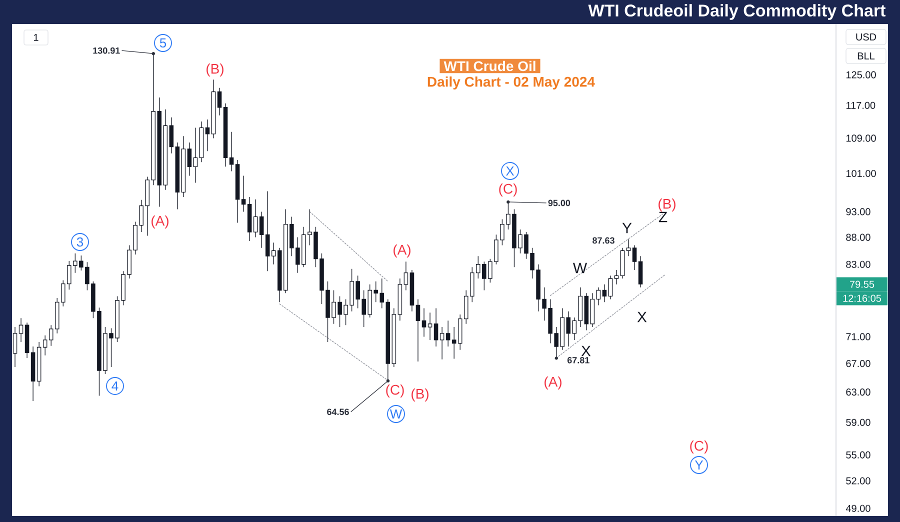  What do you see at coordinates (862, 284) in the screenshot?
I see `text: 79.55` at bounding box center [862, 284].